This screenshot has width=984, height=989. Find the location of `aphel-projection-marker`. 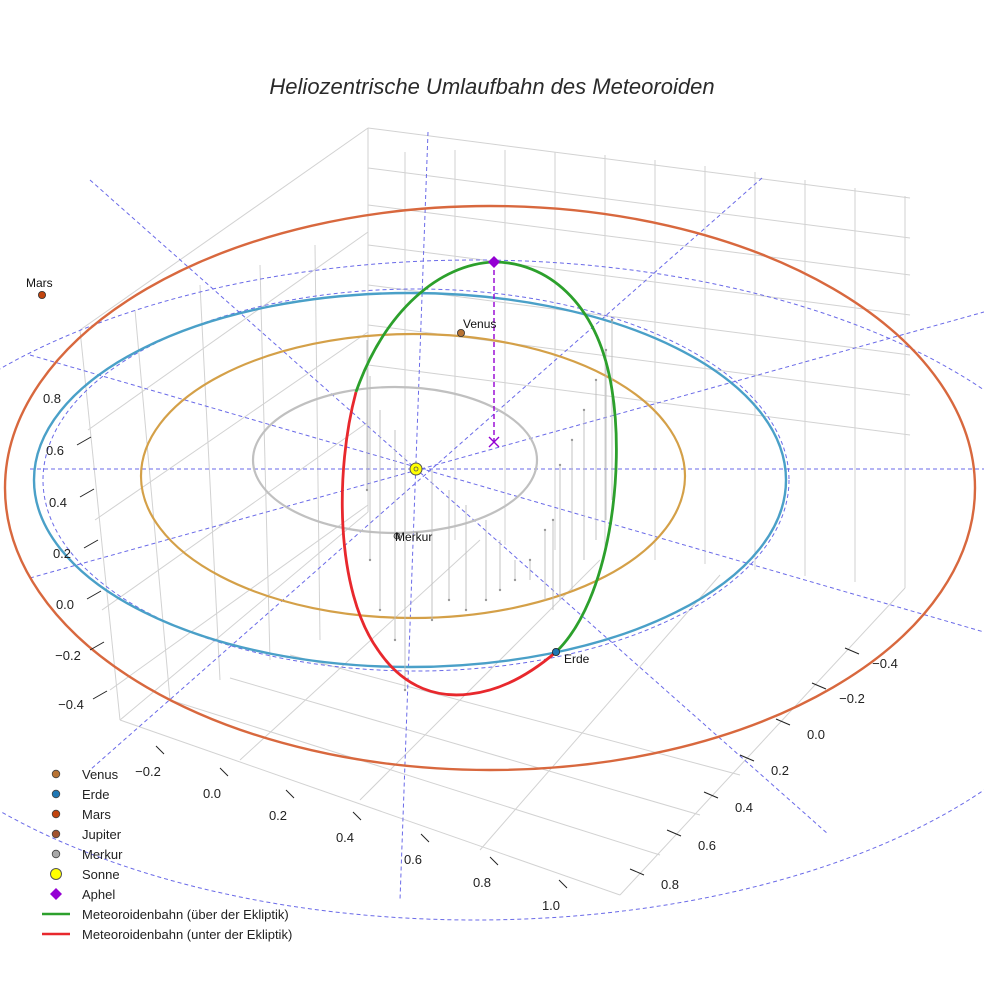

aphel-projection-marker is located at coordinates (494, 442).